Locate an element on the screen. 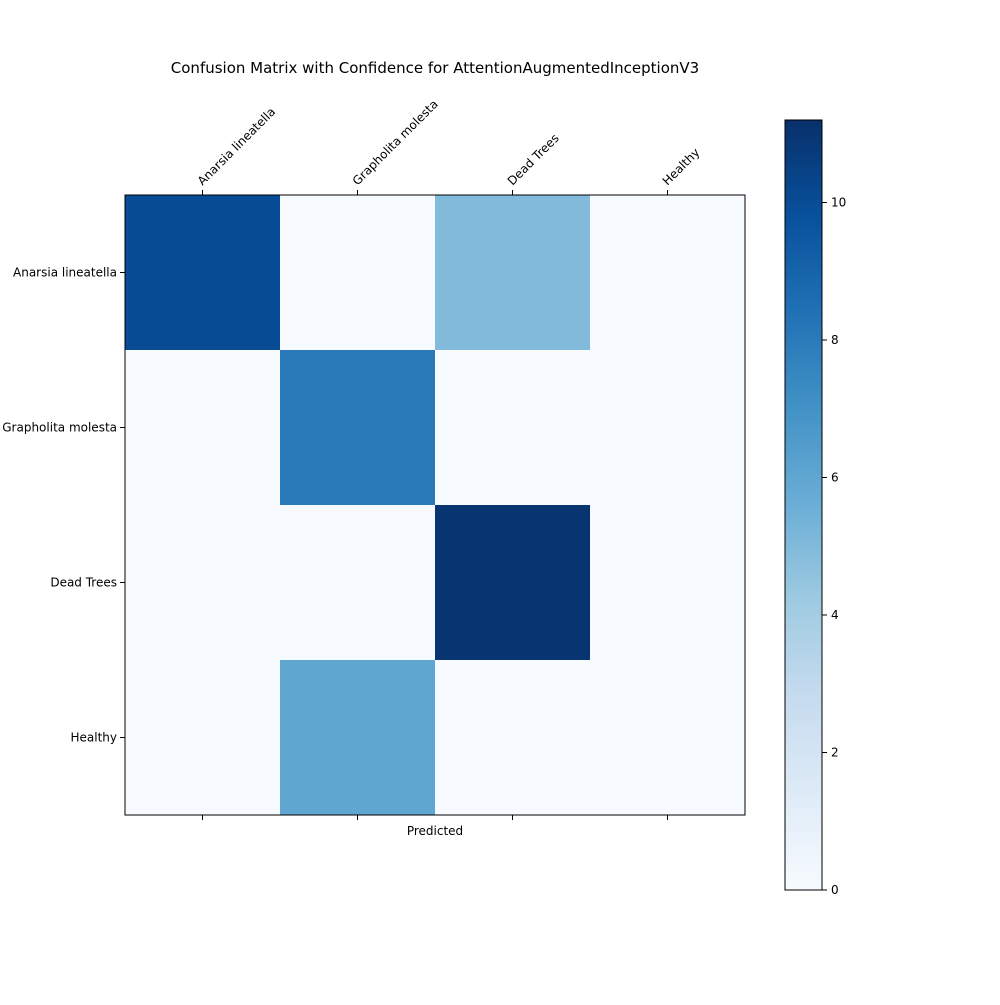 This screenshot has height=1005, width=1000. colorbar-tick-label: 10 is located at coordinates (838, 203).